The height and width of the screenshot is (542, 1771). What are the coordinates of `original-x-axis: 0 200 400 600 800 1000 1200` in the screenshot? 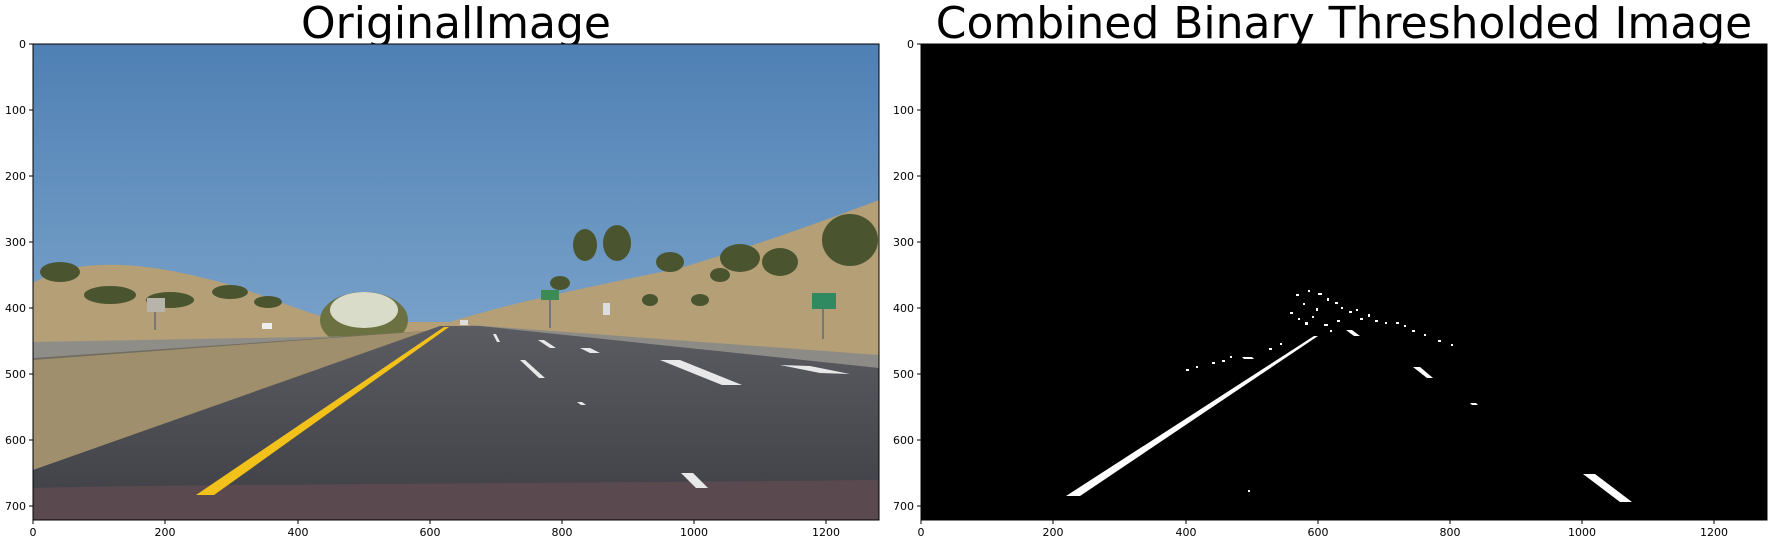 It's located at (435, 529).